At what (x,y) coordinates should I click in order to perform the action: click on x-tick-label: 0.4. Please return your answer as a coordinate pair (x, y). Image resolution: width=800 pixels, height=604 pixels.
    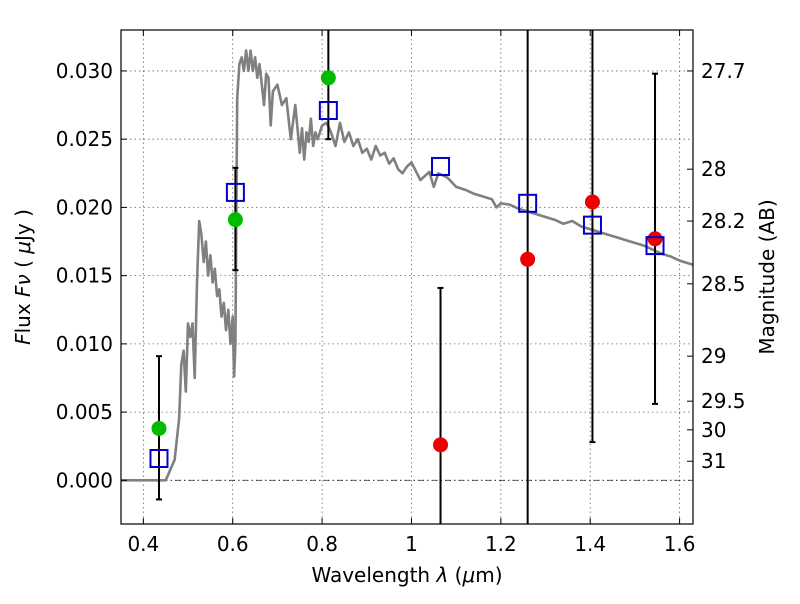
    Looking at the image, I should click on (143, 544).